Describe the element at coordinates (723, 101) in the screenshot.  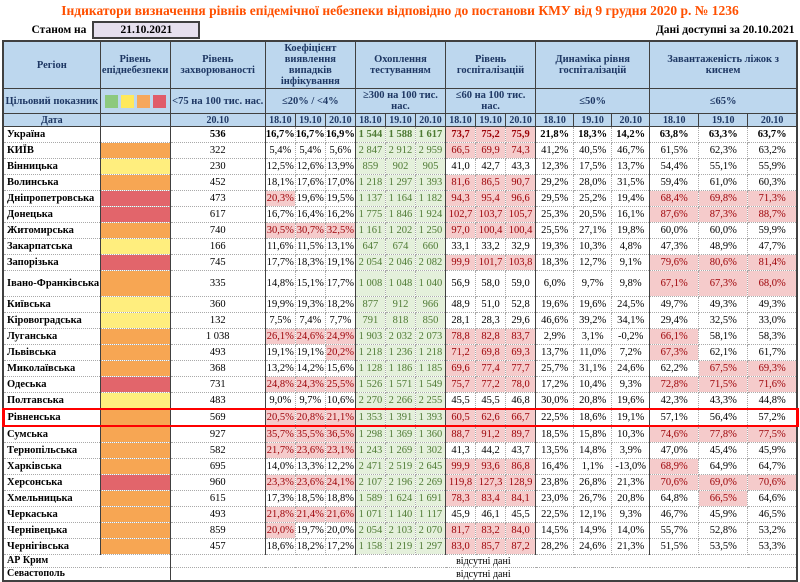
I see `oxygen-beds-target: ≤65%` at that location.